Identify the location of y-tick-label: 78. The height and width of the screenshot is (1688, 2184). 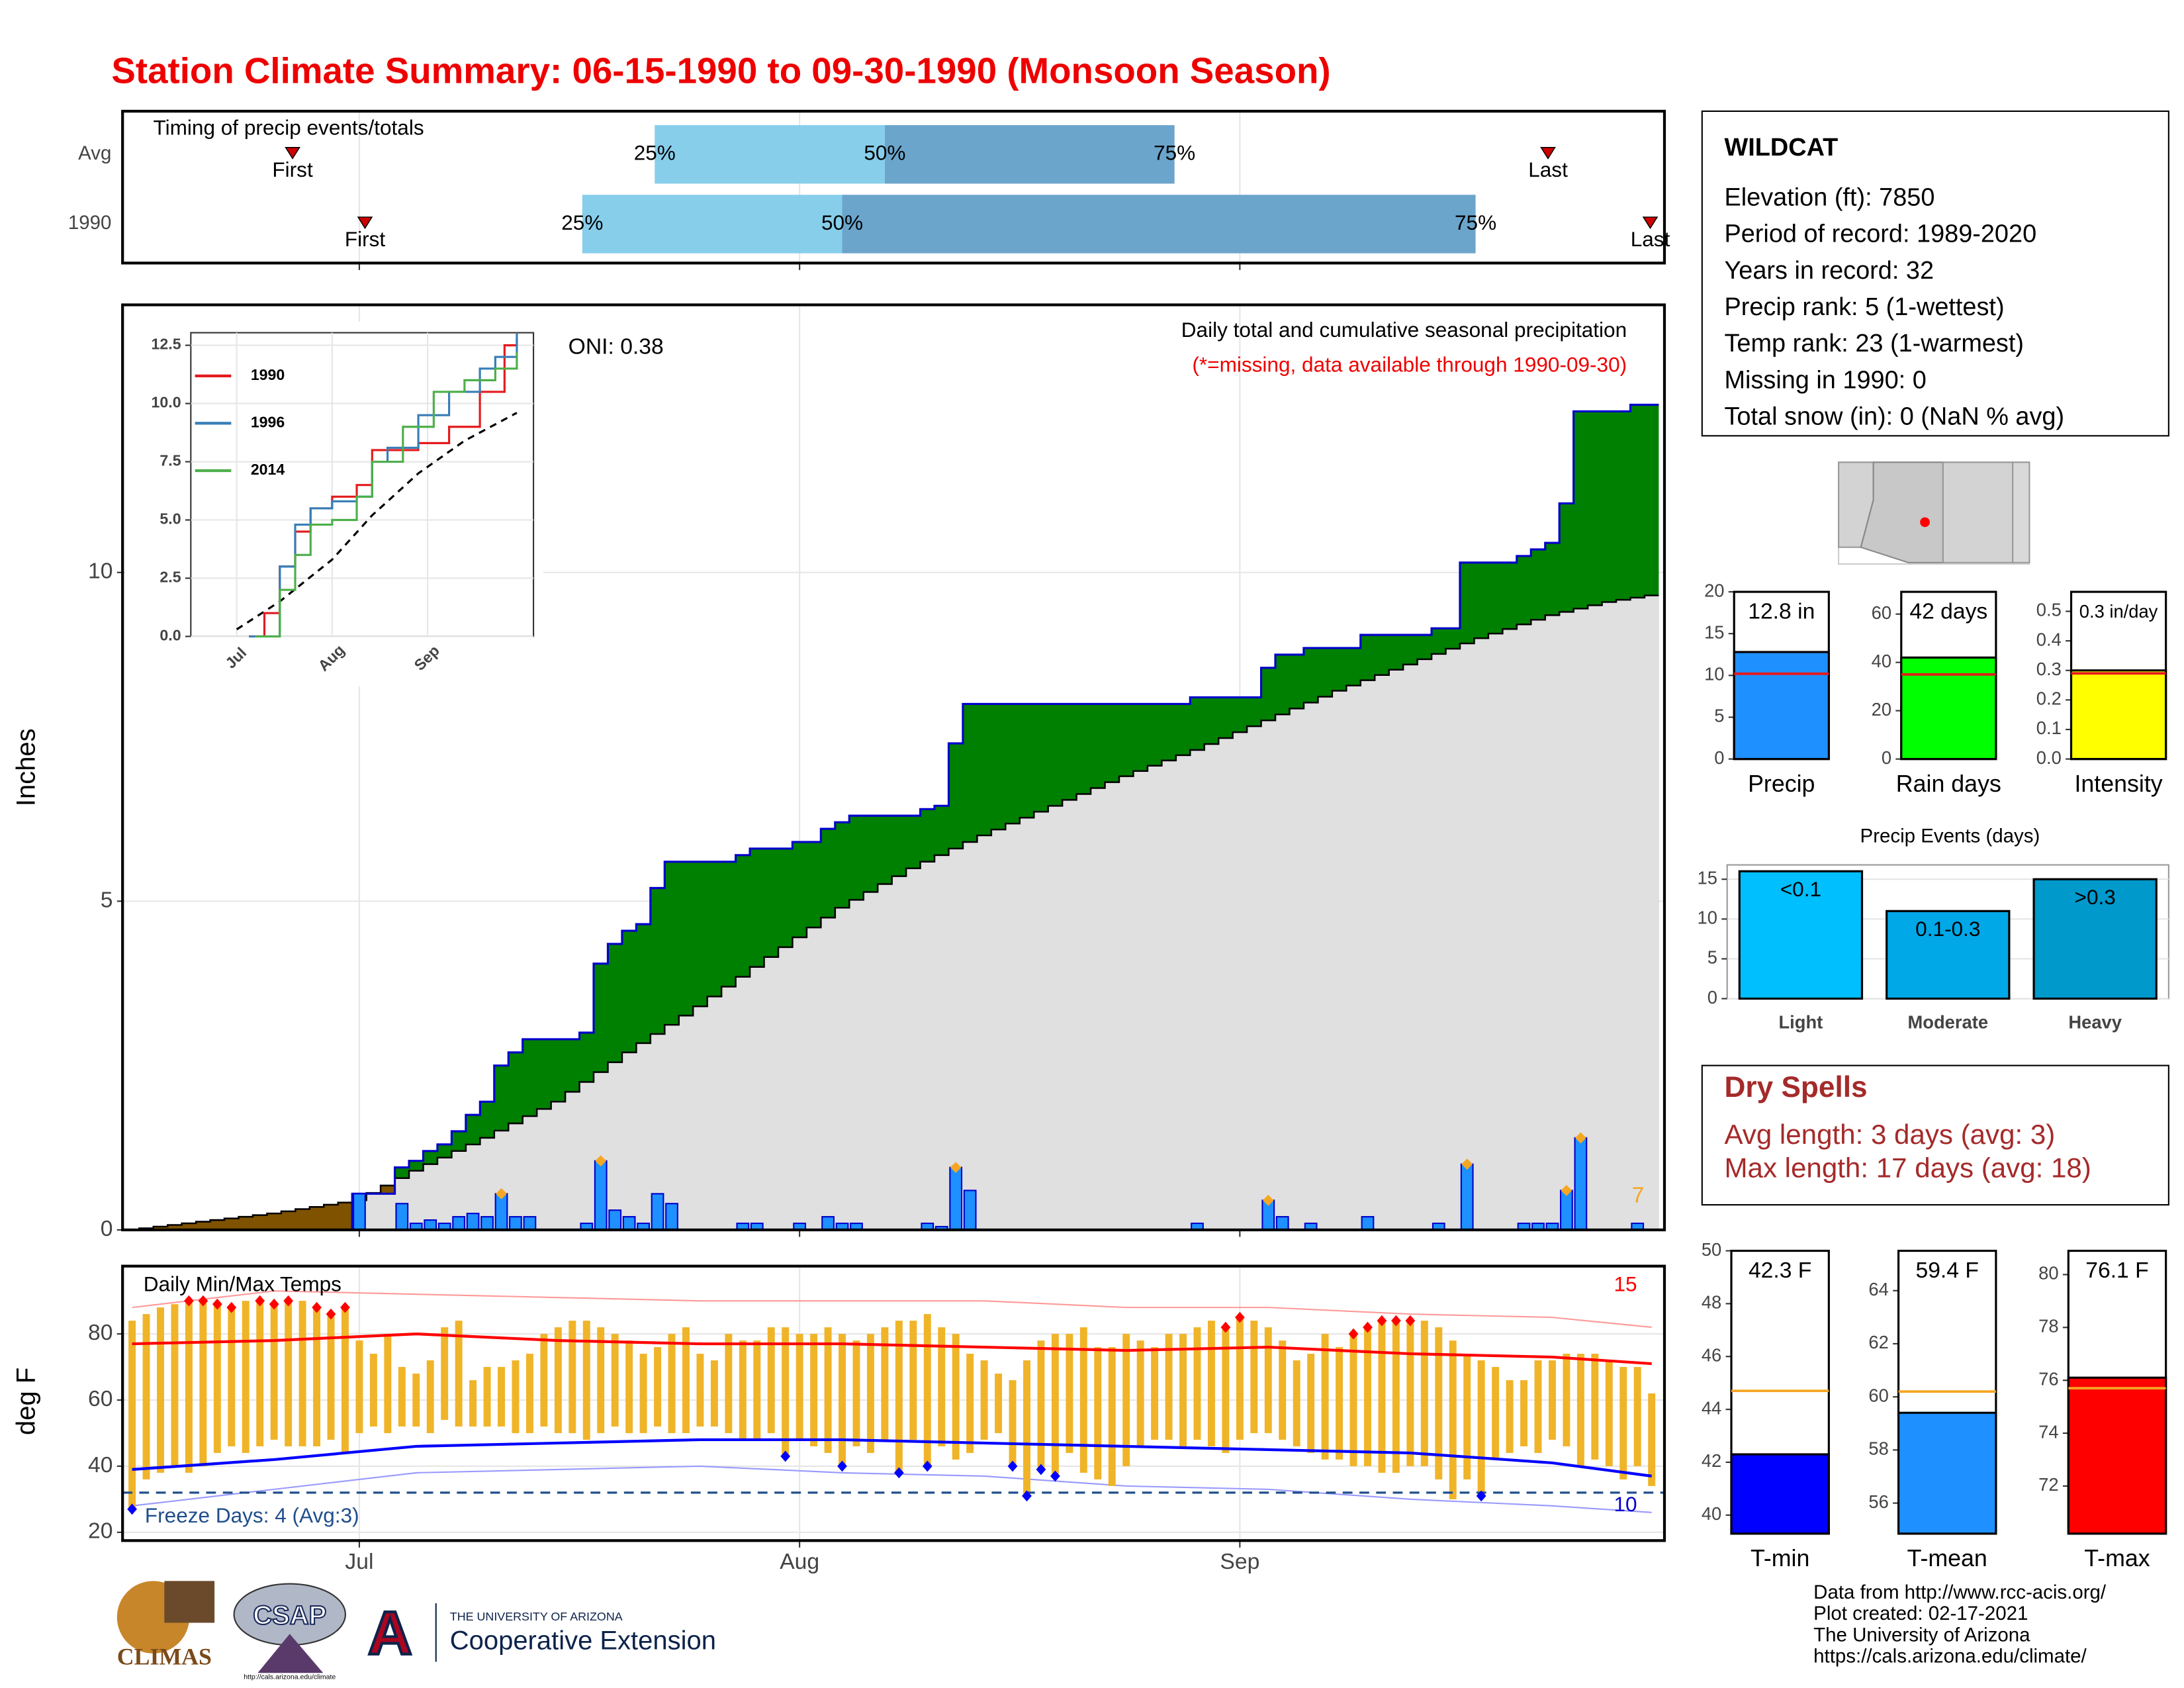
(2048, 1326).